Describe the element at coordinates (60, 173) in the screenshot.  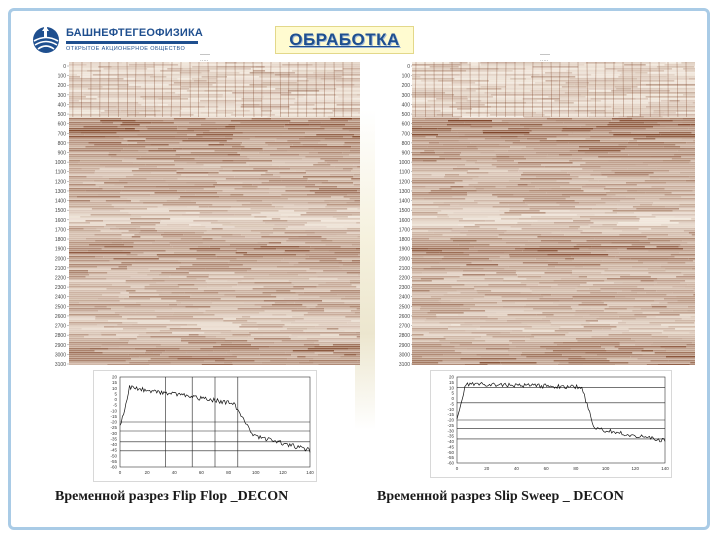
I see `depth-tick-label: 1100` at that location.